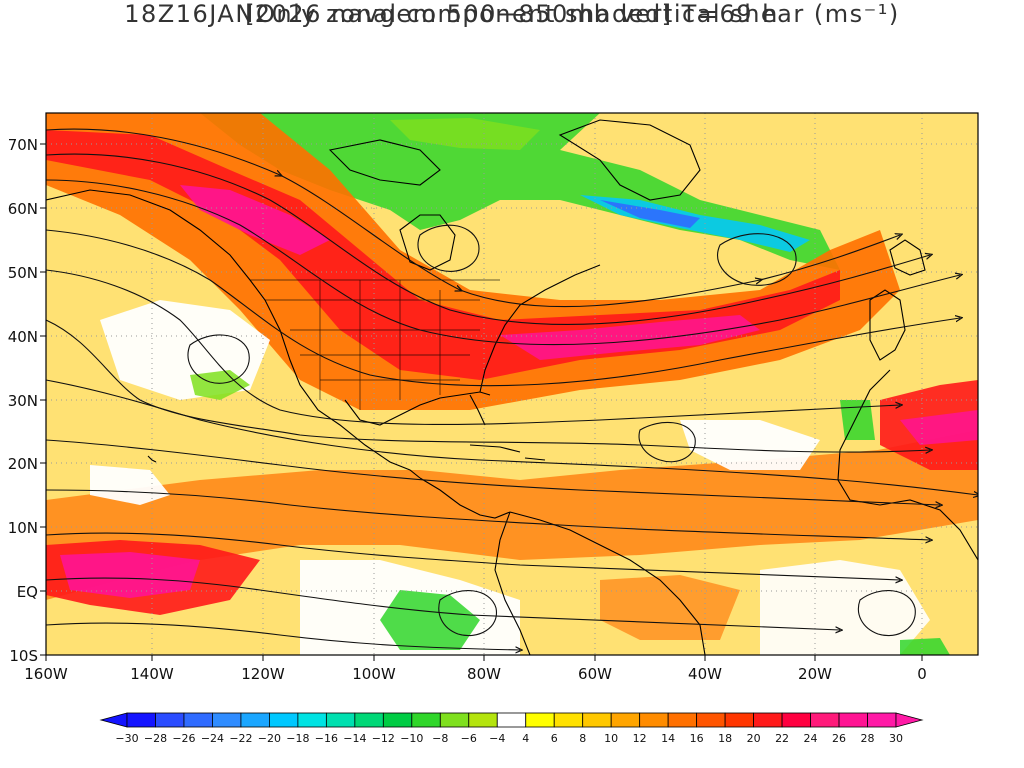 This screenshot has width=1024, height=768. What do you see at coordinates (126, 738) in the screenshot?
I see `colorbar-tick-label: −30` at bounding box center [126, 738].